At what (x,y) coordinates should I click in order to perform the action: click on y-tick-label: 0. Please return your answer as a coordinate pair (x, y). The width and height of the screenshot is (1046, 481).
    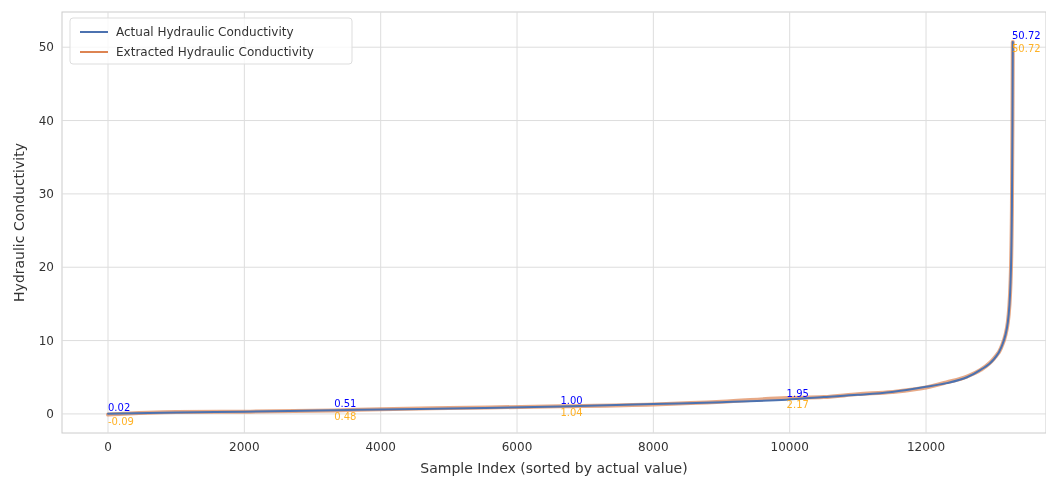
    Looking at the image, I should click on (50, 413).